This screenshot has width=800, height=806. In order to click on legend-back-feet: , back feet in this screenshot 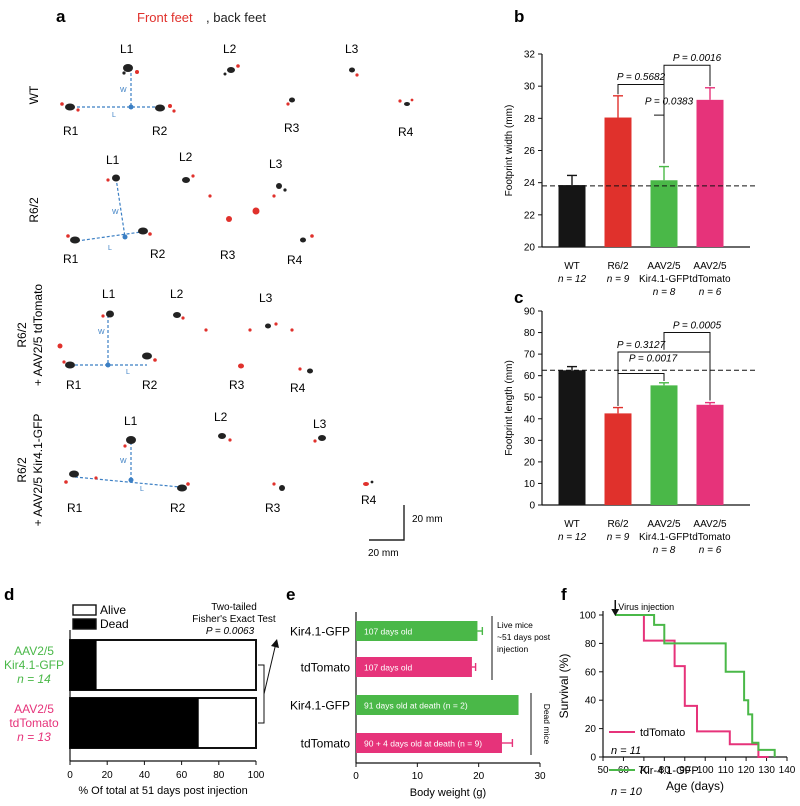, I will do `click(236, 17)`.